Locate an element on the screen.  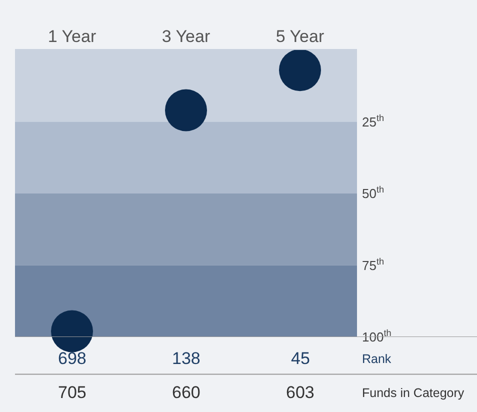
y-tick-label: 100$^{th}$ is located at coordinates (377, 336).